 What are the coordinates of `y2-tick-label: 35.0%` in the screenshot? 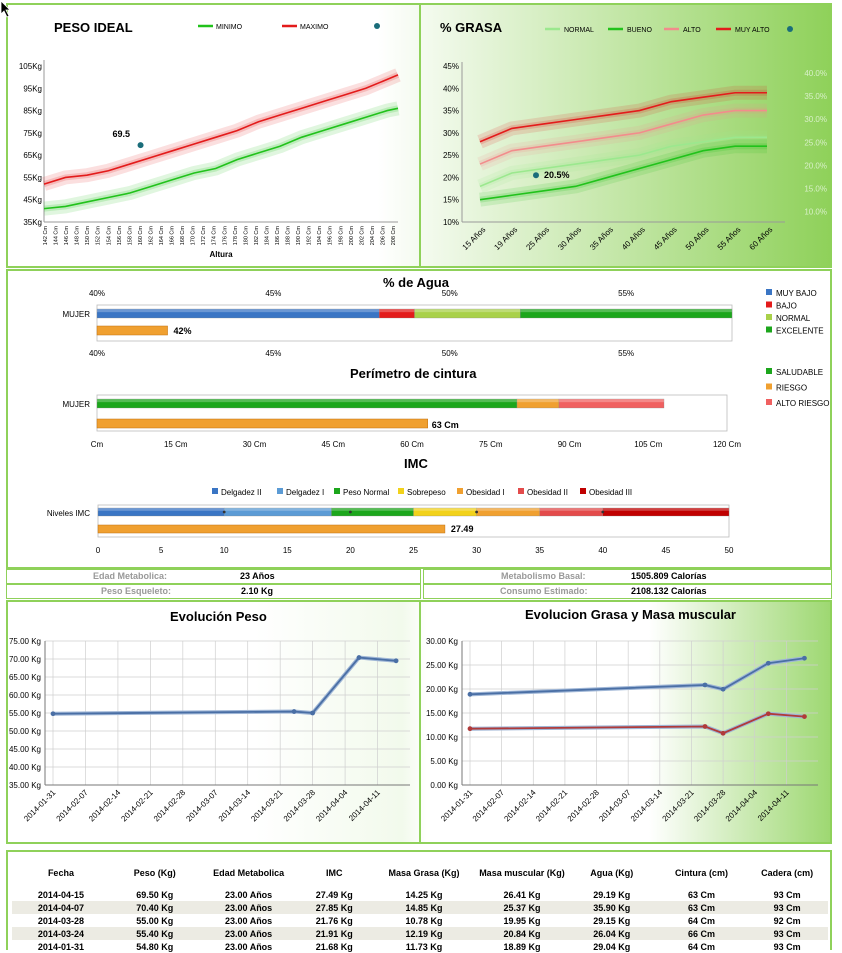 It's located at (815, 96).